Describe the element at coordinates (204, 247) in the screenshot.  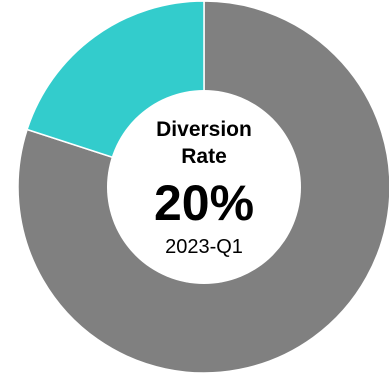
I see `period-label: 2023-Q1` at that location.